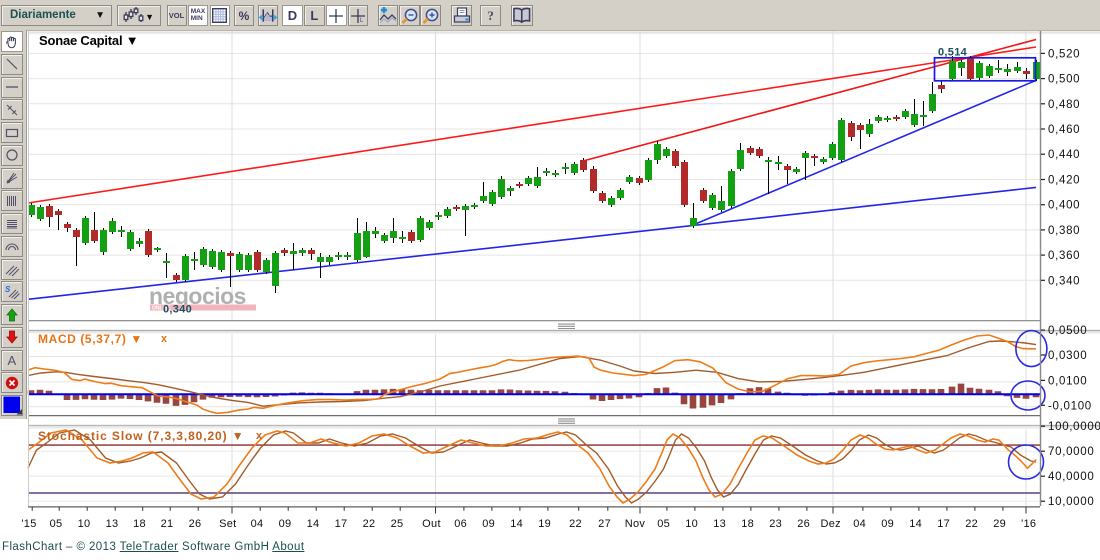 This screenshot has width=1100, height=560. What do you see at coordinates (544, 524) in the screenshot?
I see `svg-text: 19` at bounding box center [544, 524].